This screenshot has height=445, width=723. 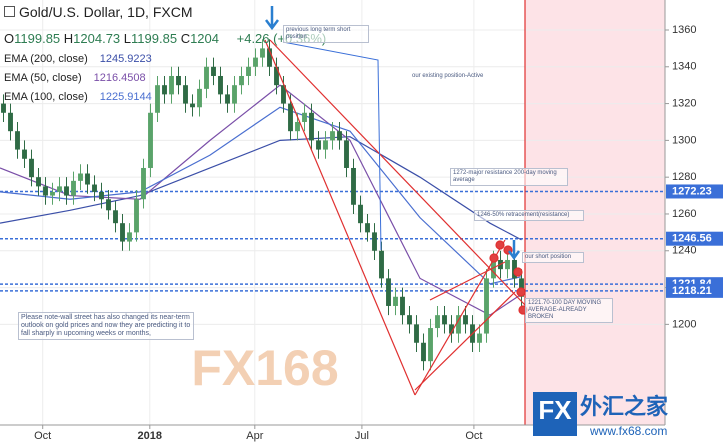 What do you see at coordinates (362, 436) in the screenshot?
I see `x-tick-label: Jul` at bounding box center [362, 436].